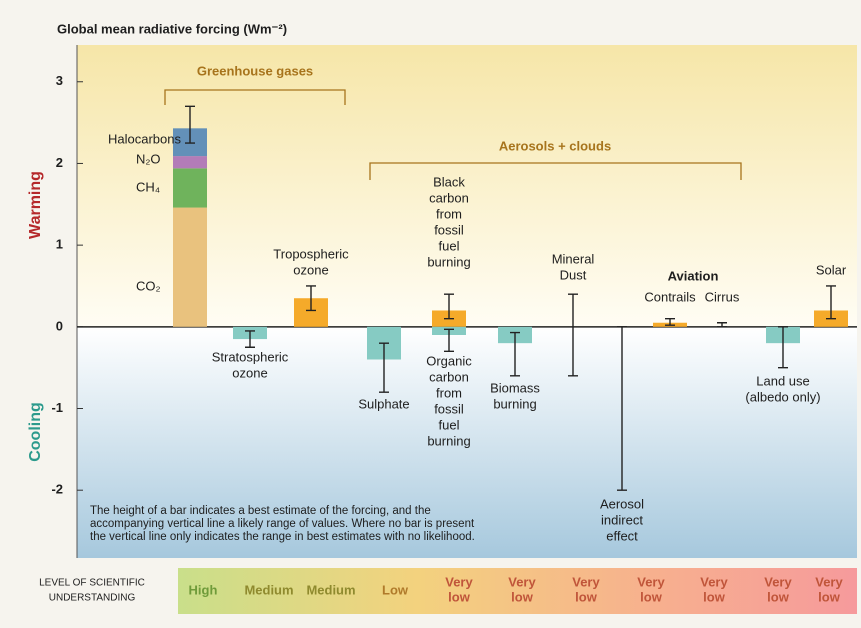 The width and height of the screenshot is (861, 628). I want to click on y-tick-label: 2, so click(59, 162).